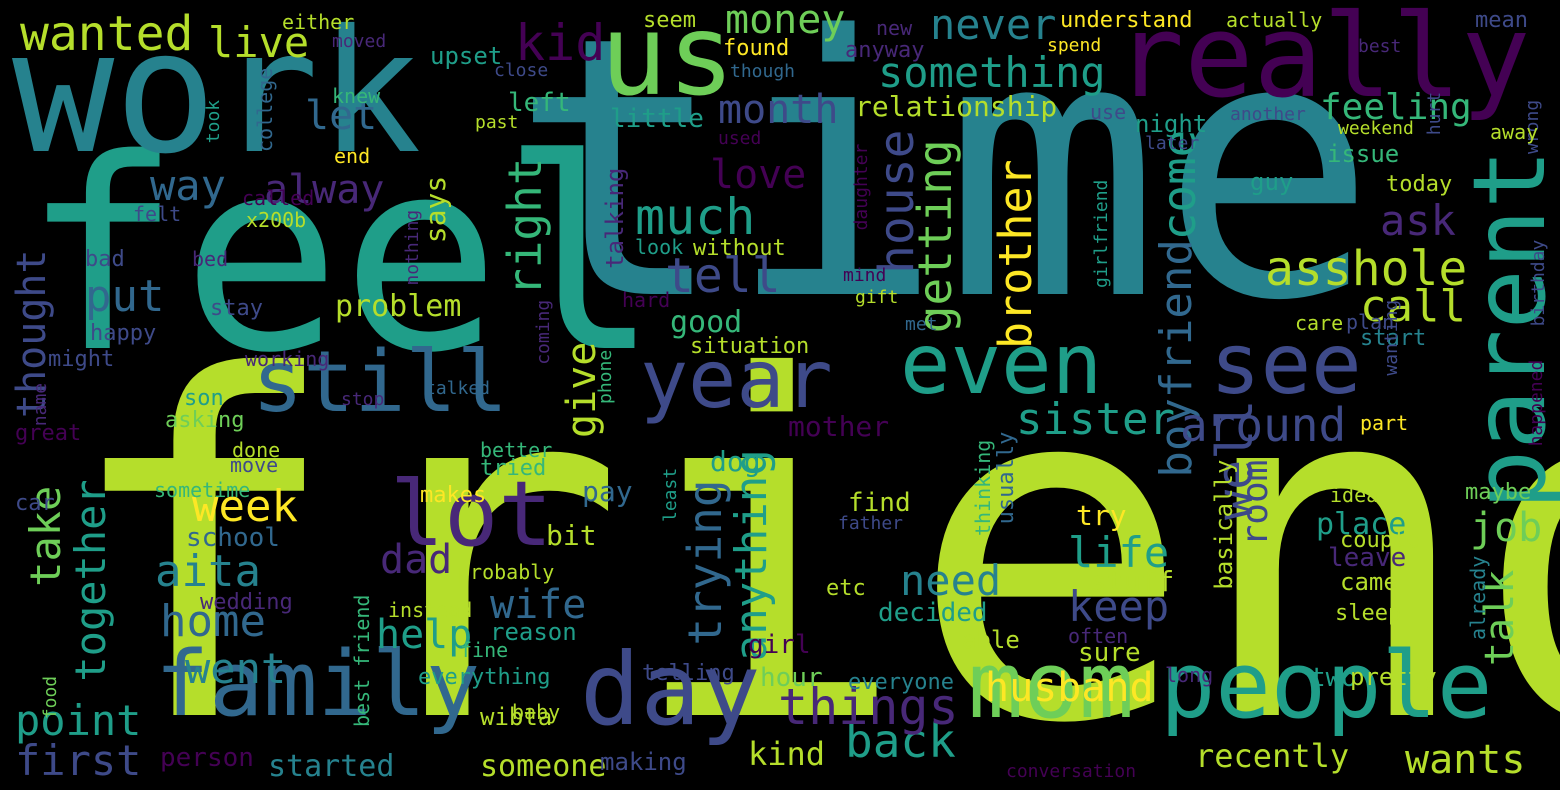  What do you see at coordinates (513, 468) in the screenshot?
I see `word: tried` at bounding box center [513, 468].